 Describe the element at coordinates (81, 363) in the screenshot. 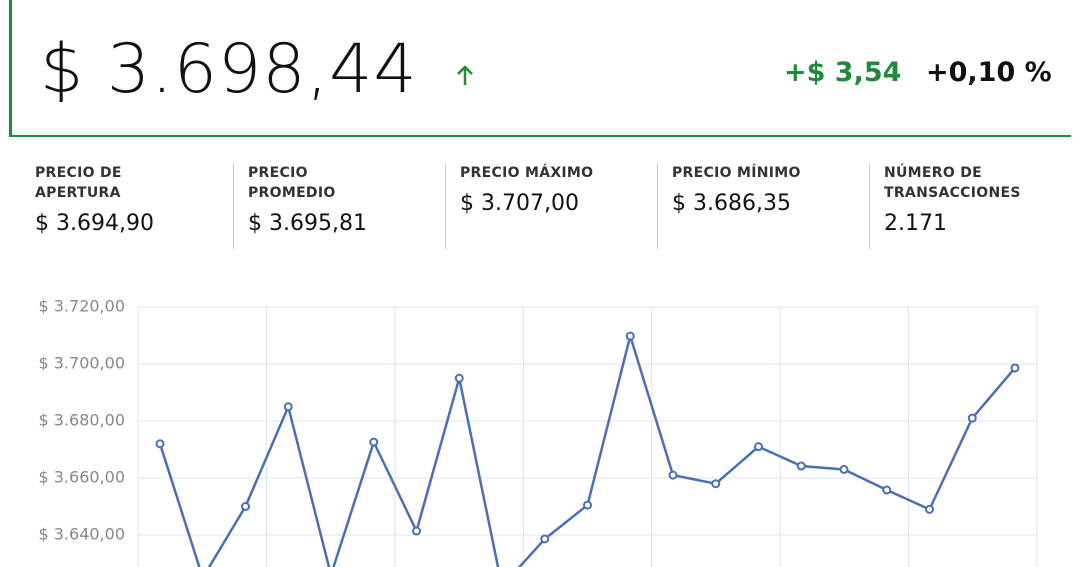

I see `y-tick-label: $ 3.700,00` at that location.